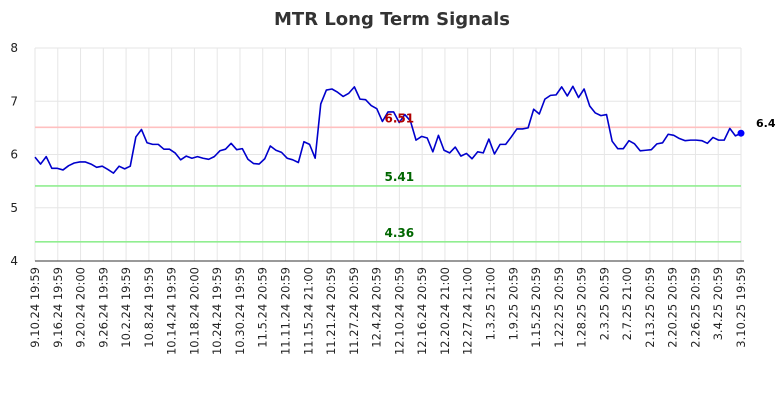  What do you see at coordinates (14, 208) in the screenshot?
I see `y-tick-label: 5` at bounding box center [14, 208].